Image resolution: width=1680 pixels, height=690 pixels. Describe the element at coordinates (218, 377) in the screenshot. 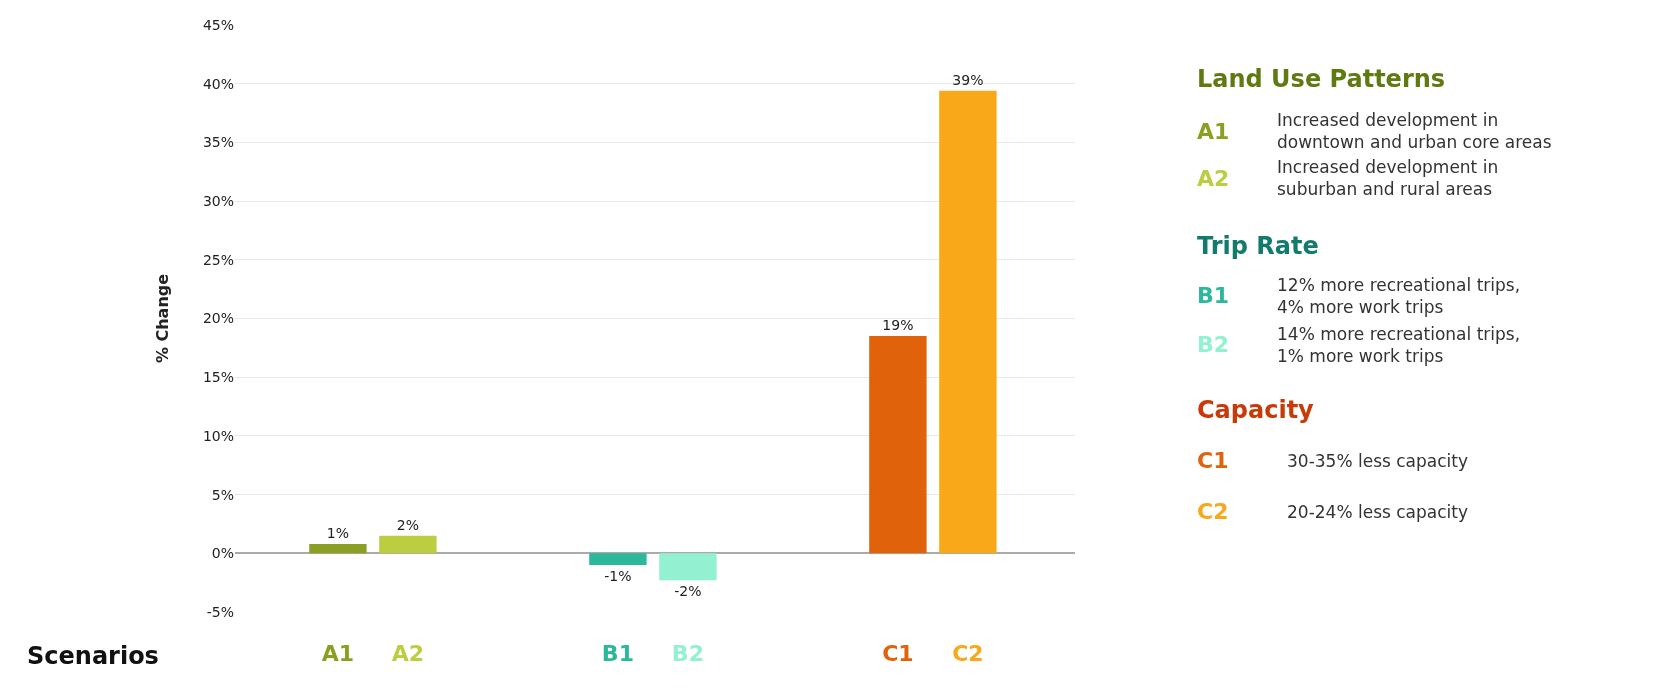

I see `y-tick-label: 15%` at that location.